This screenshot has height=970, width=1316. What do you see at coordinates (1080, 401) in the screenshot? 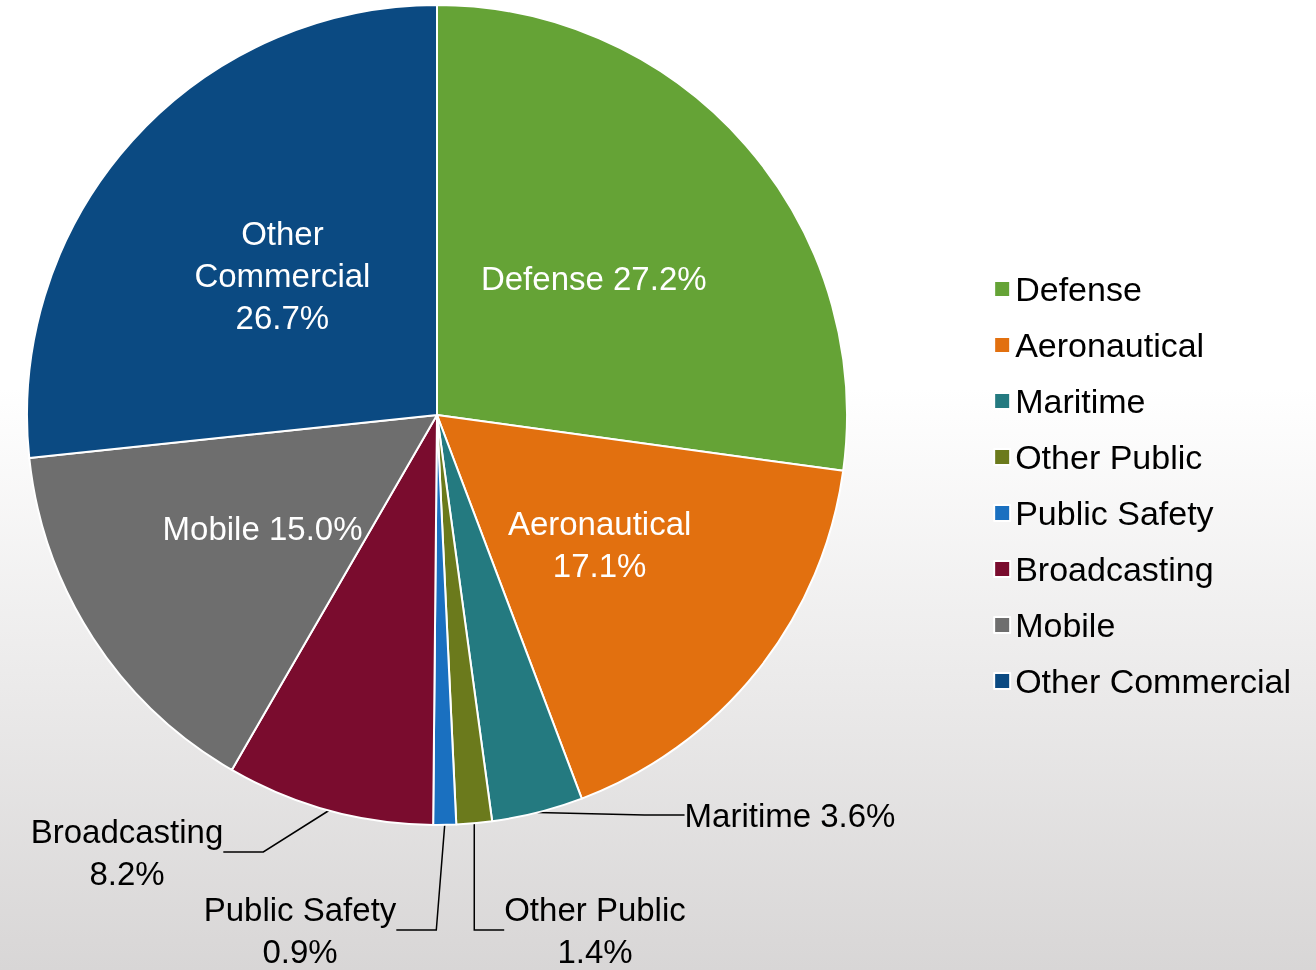
I see `legend-label: Maritime` at bounding box center [1080, 401].